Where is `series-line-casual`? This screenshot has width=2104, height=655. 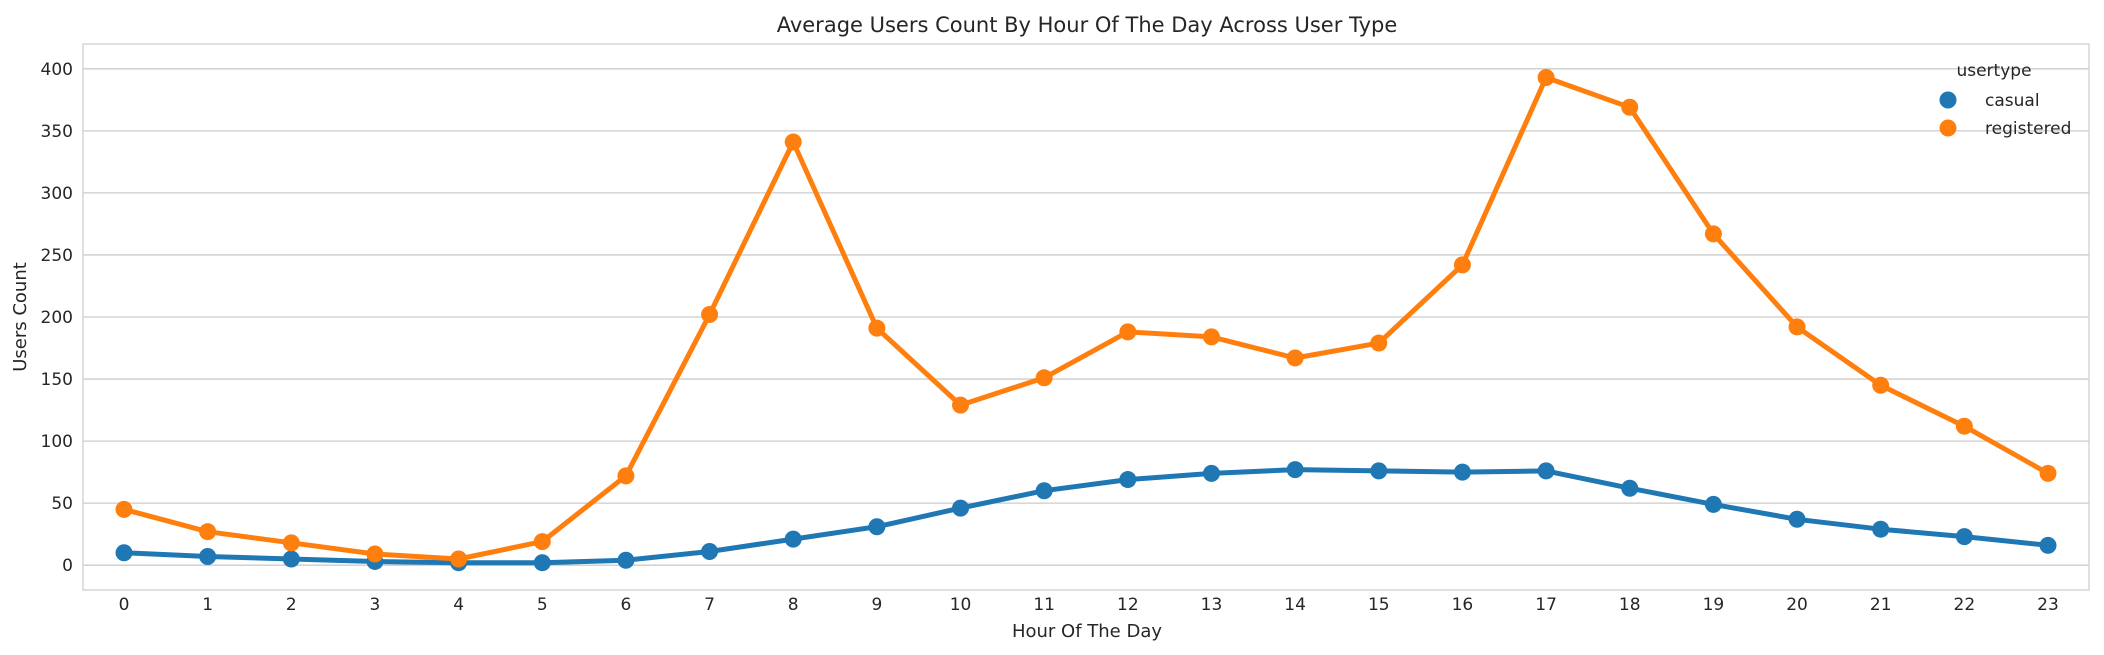
series-line-casual is located at coordinates (1086, 516).